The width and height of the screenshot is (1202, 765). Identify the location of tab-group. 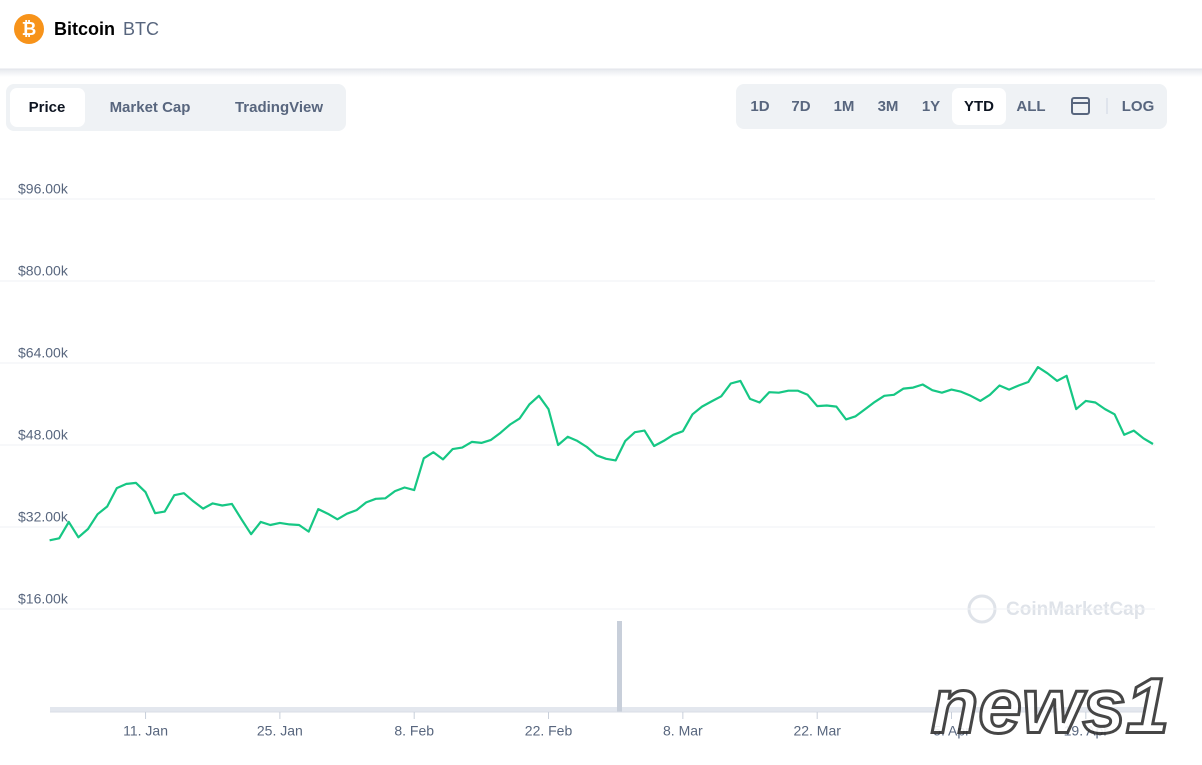
(176, 107).